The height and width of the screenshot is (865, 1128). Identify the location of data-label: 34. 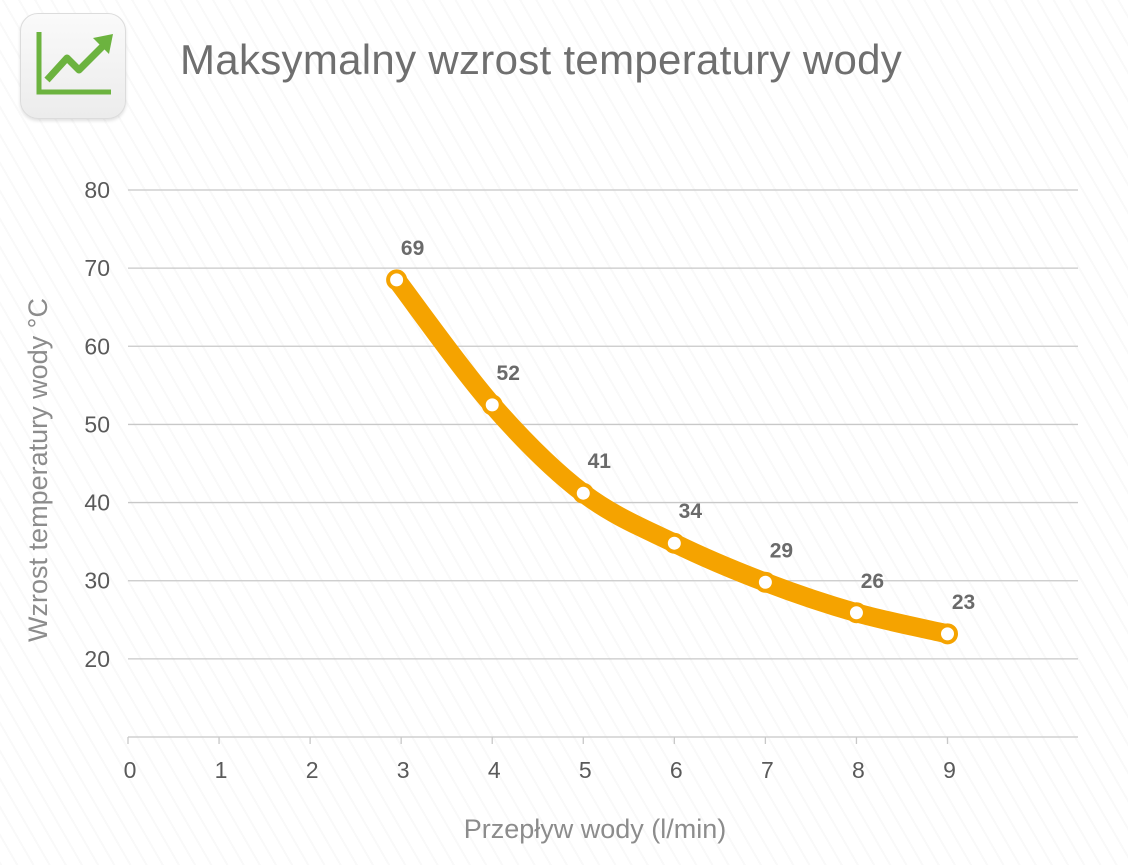
(691, 511).